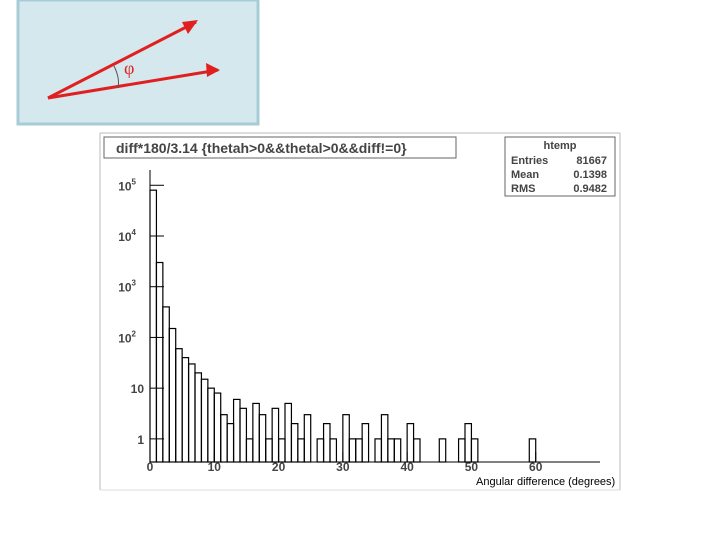  Describe the element at coordinates (134, 283) in the screenshot. I see `y-tick-exponent: 3` at that location.